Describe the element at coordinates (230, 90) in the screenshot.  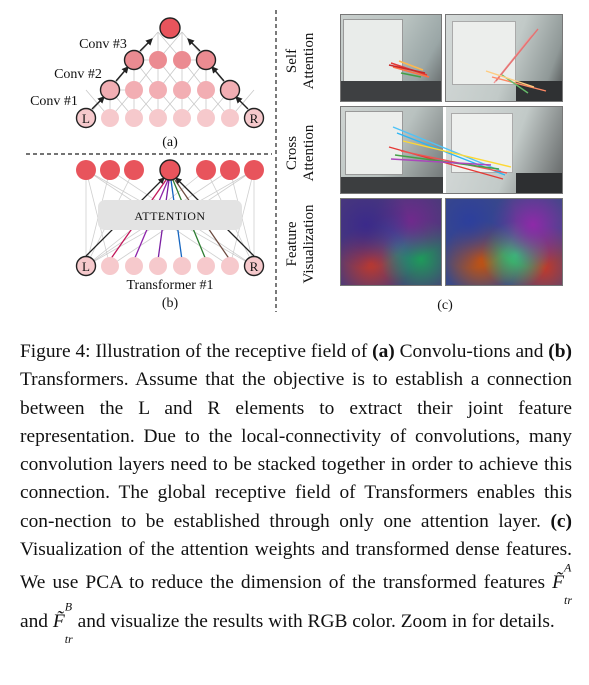
I see `conv1-right-node` at that location.